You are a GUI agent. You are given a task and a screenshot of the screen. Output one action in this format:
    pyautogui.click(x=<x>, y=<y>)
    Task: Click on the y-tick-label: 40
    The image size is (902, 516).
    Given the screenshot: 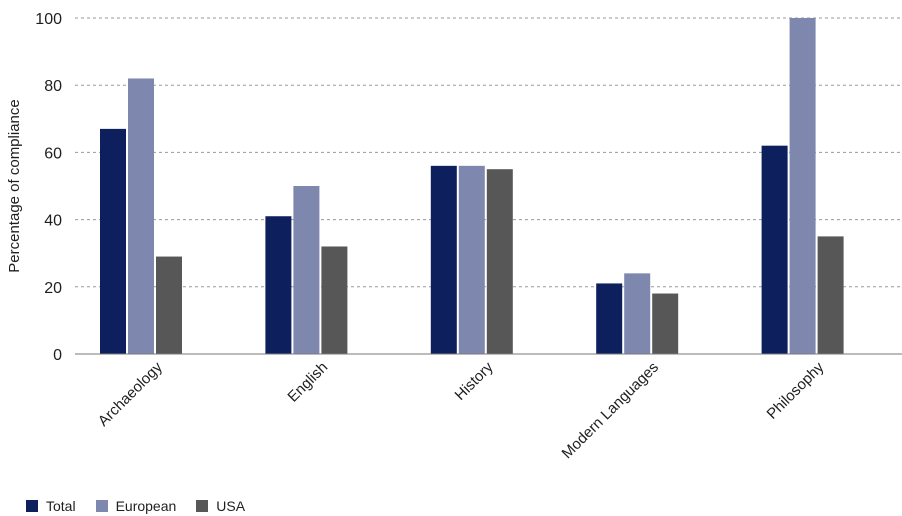 What is the action you would take?
    pyautogui.click(x=53, y=221)
    